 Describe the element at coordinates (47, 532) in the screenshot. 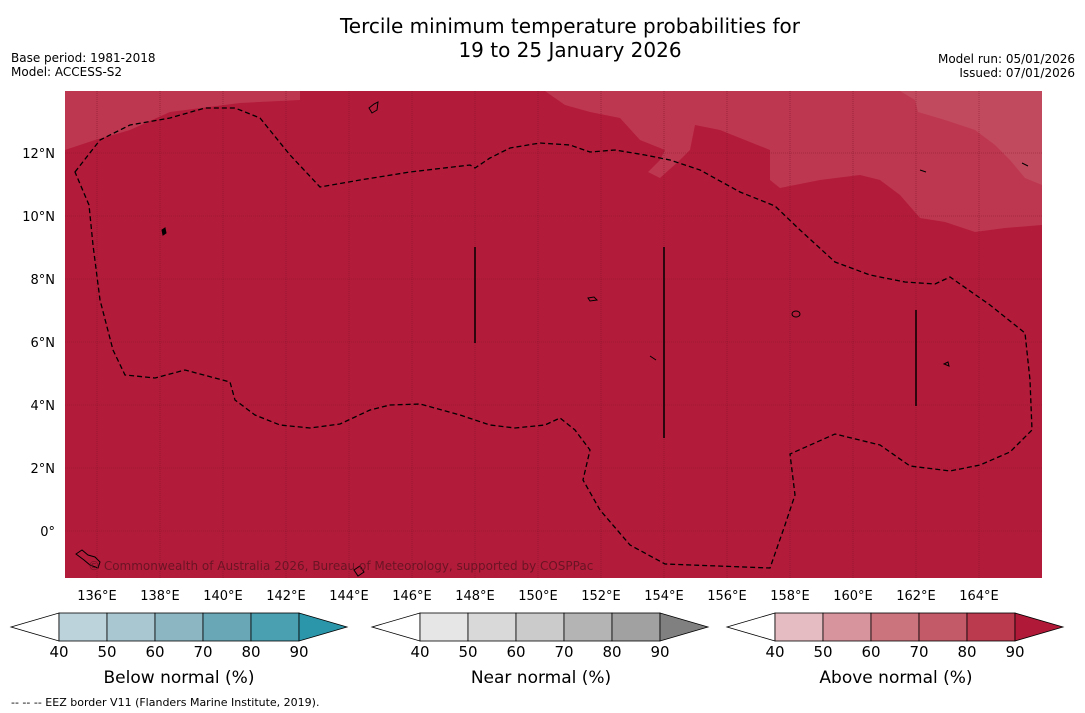

I see `lat-label: 0°` at that location.